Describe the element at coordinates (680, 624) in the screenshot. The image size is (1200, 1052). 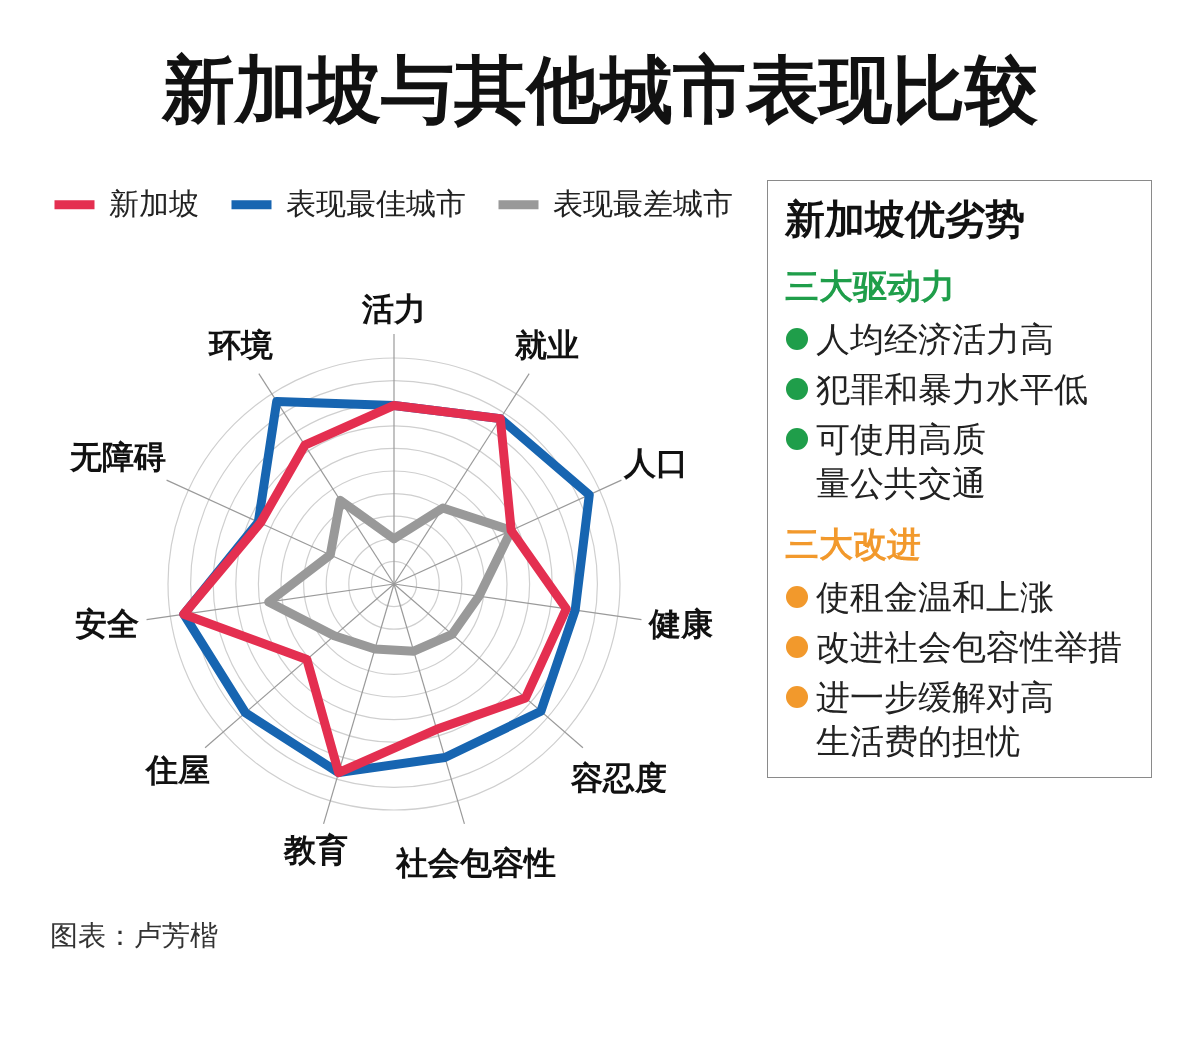
I see `spoke-label: 健康` at that location.